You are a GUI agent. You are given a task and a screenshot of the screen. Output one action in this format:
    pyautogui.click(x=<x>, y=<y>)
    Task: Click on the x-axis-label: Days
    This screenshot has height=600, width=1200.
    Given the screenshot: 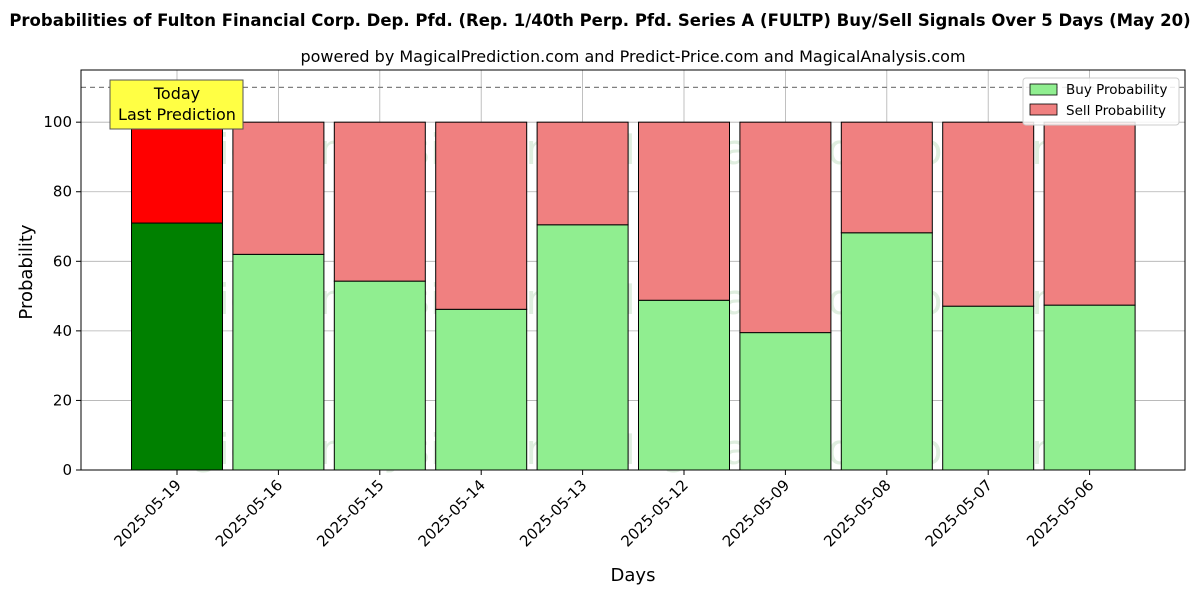 What is the action you would take?
    pyautogui.click(x=633, y=575)
    